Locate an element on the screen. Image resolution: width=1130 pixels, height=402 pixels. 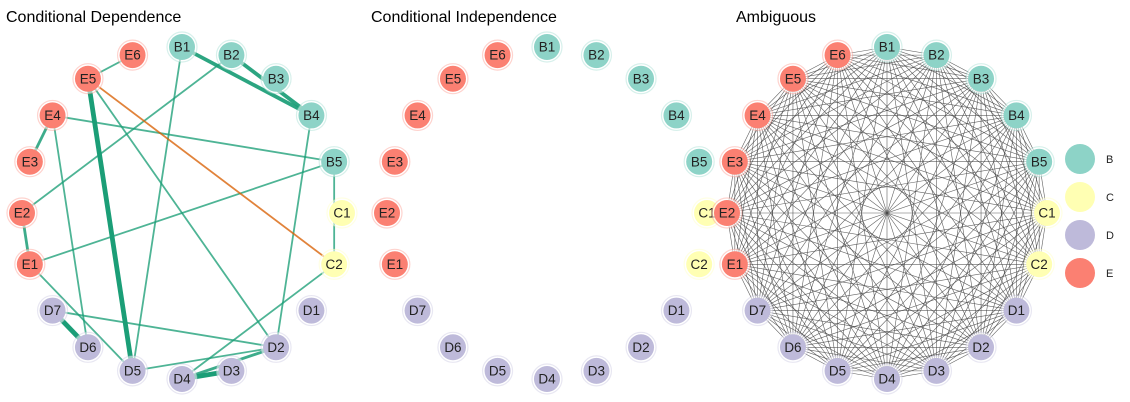
node-label: E4 is located at coordinates (417, 115).